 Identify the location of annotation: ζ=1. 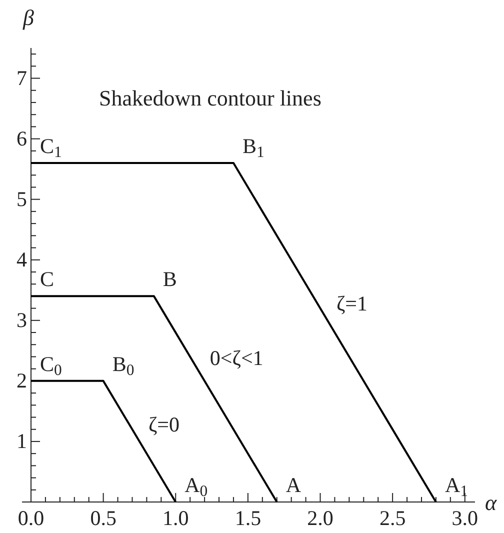
(352, 303).